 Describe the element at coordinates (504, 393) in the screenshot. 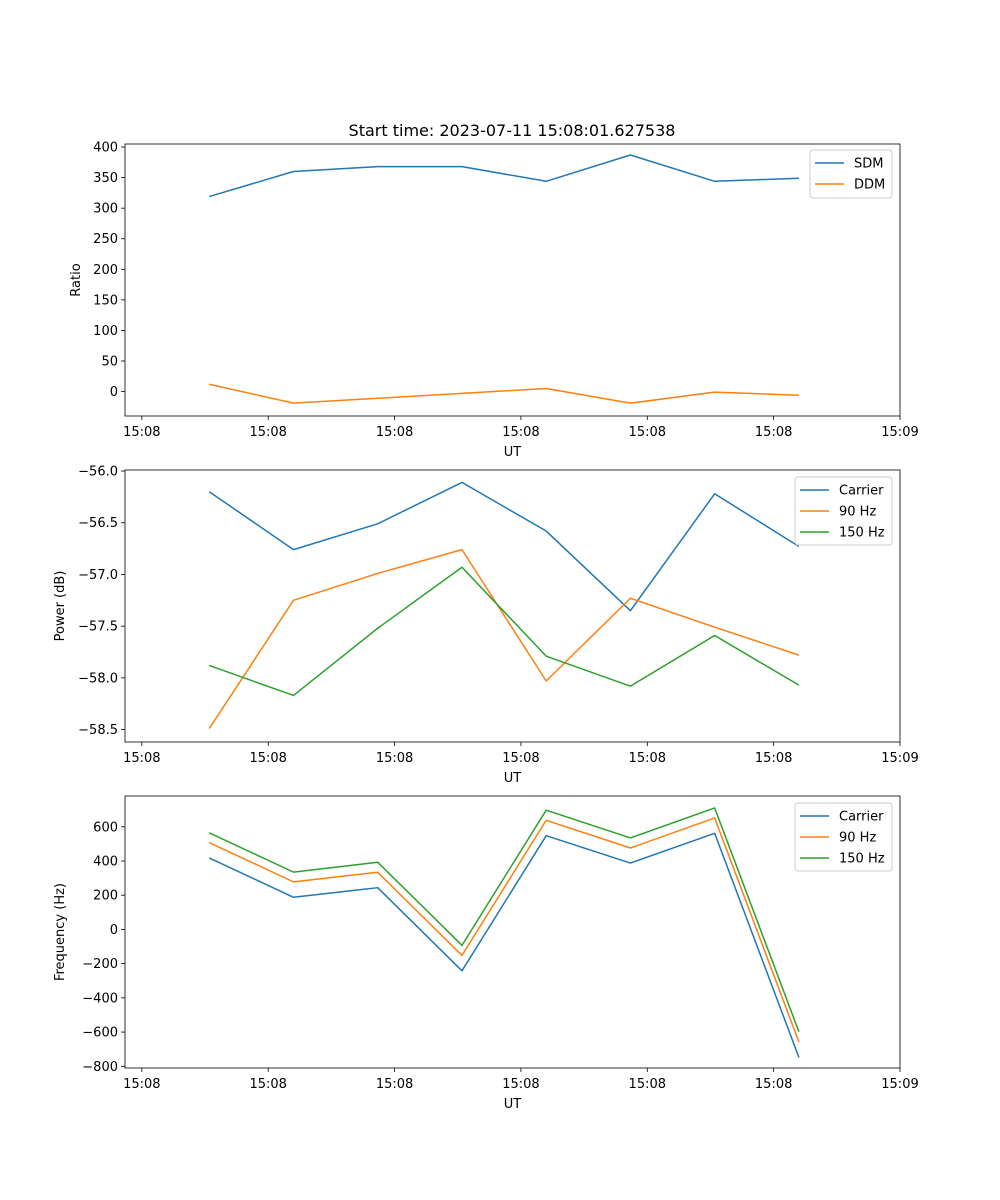

I see `series-line-ddm` at that location.